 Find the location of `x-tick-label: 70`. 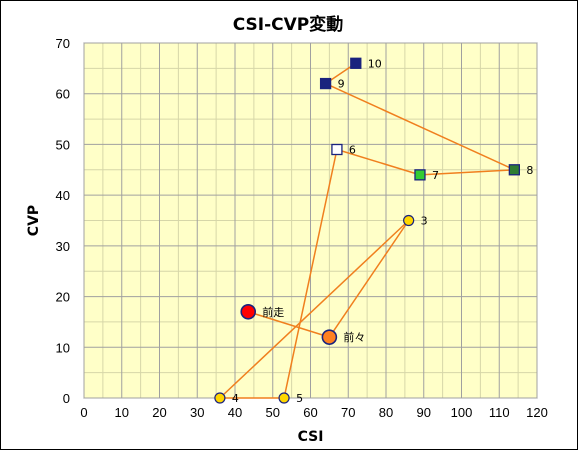

x-tick-label: 70 is located at coordinates (348, 412).